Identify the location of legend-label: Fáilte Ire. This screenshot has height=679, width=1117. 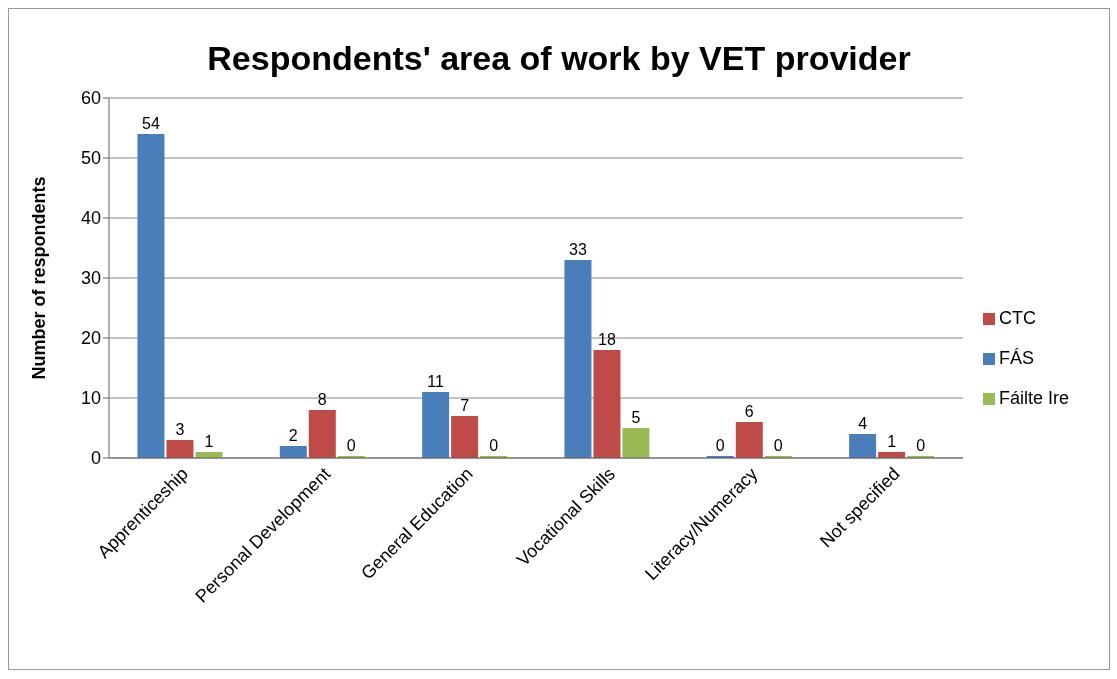
(1033, 398).